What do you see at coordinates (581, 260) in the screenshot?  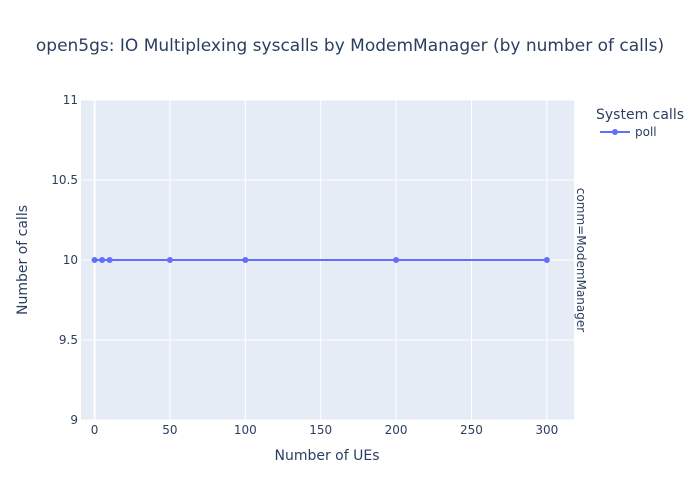 I see `facet-label: comm=ModemManager` at bounding box center [581, 260].